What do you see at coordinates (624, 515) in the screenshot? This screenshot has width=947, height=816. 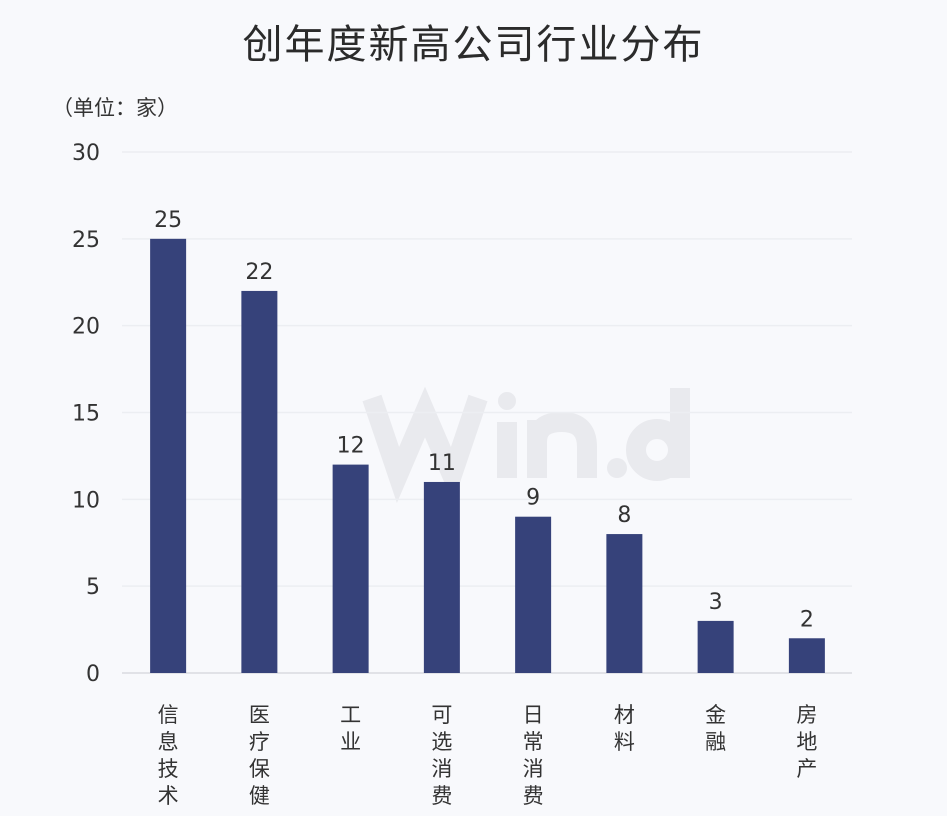 I see `data-label: 8` at bounding box center [624, 515].